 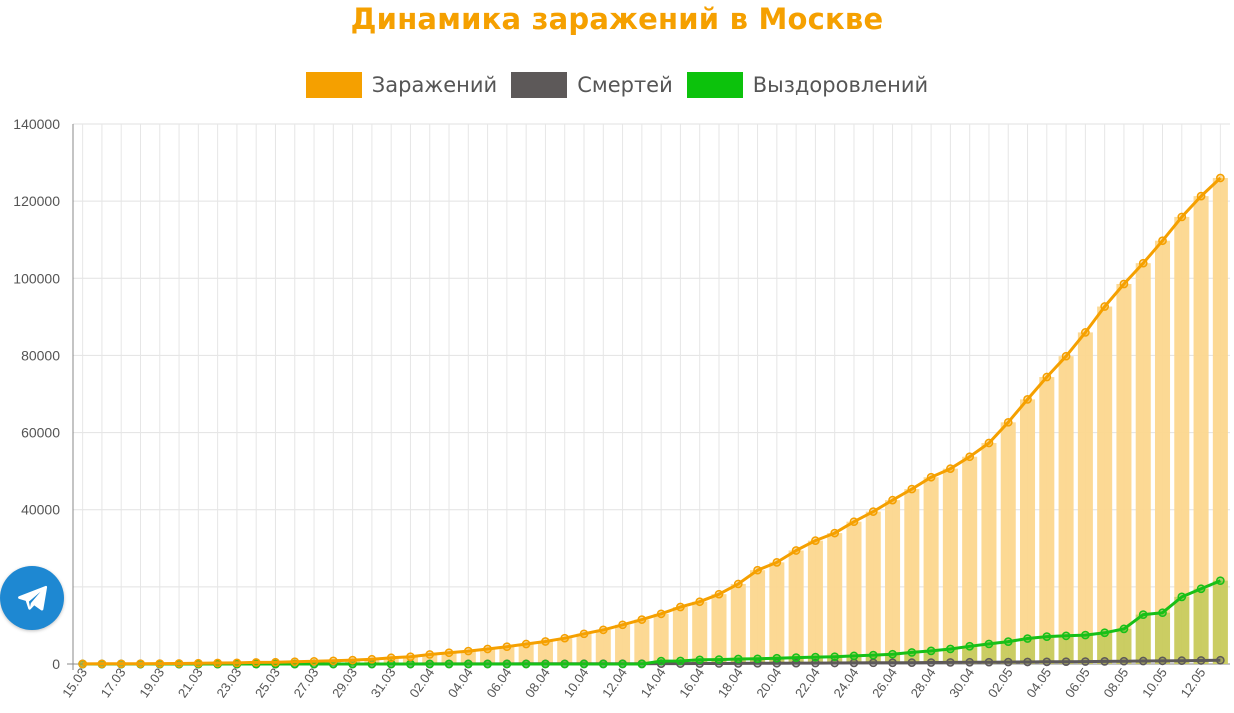 I want to click on x-tick-label: 08.04, so click(x=537, y=682).